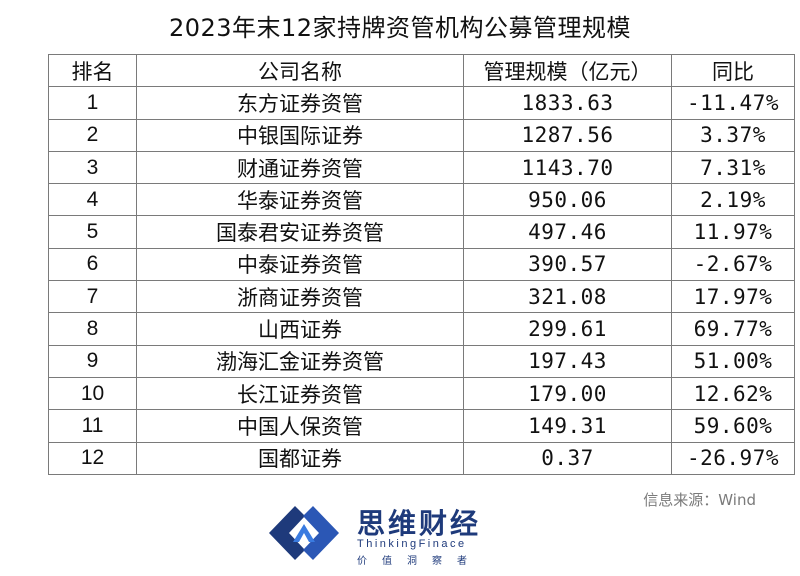  Describe the element at coordinates (300, 361) in the screenshot. I see `company-cell: 渤海汇金证券资管` at that location.